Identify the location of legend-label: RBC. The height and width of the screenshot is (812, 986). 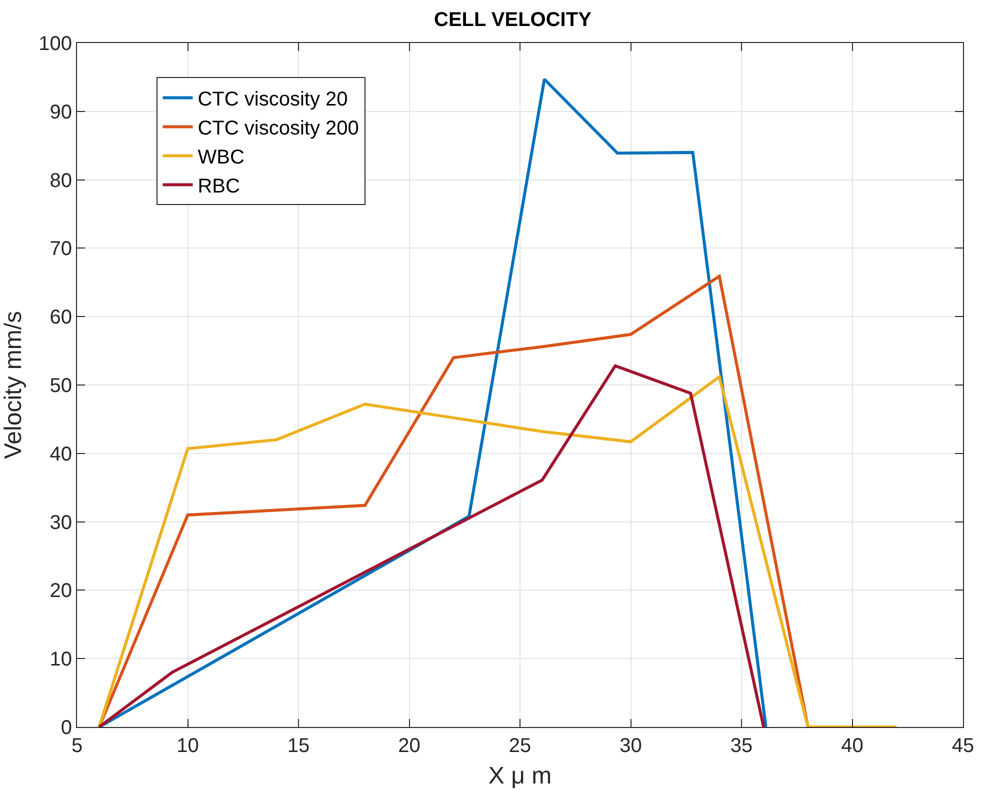
(219, 187).